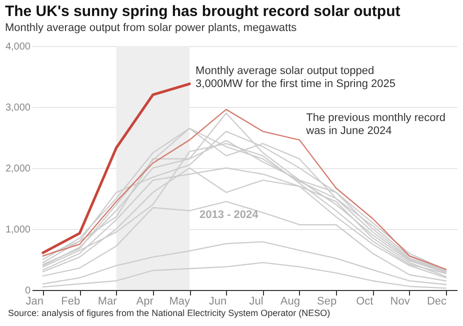  I want to click on annotation: Monthly average solar output topped 3,000MW for the first time in Spring 2025, so click(296, 77).